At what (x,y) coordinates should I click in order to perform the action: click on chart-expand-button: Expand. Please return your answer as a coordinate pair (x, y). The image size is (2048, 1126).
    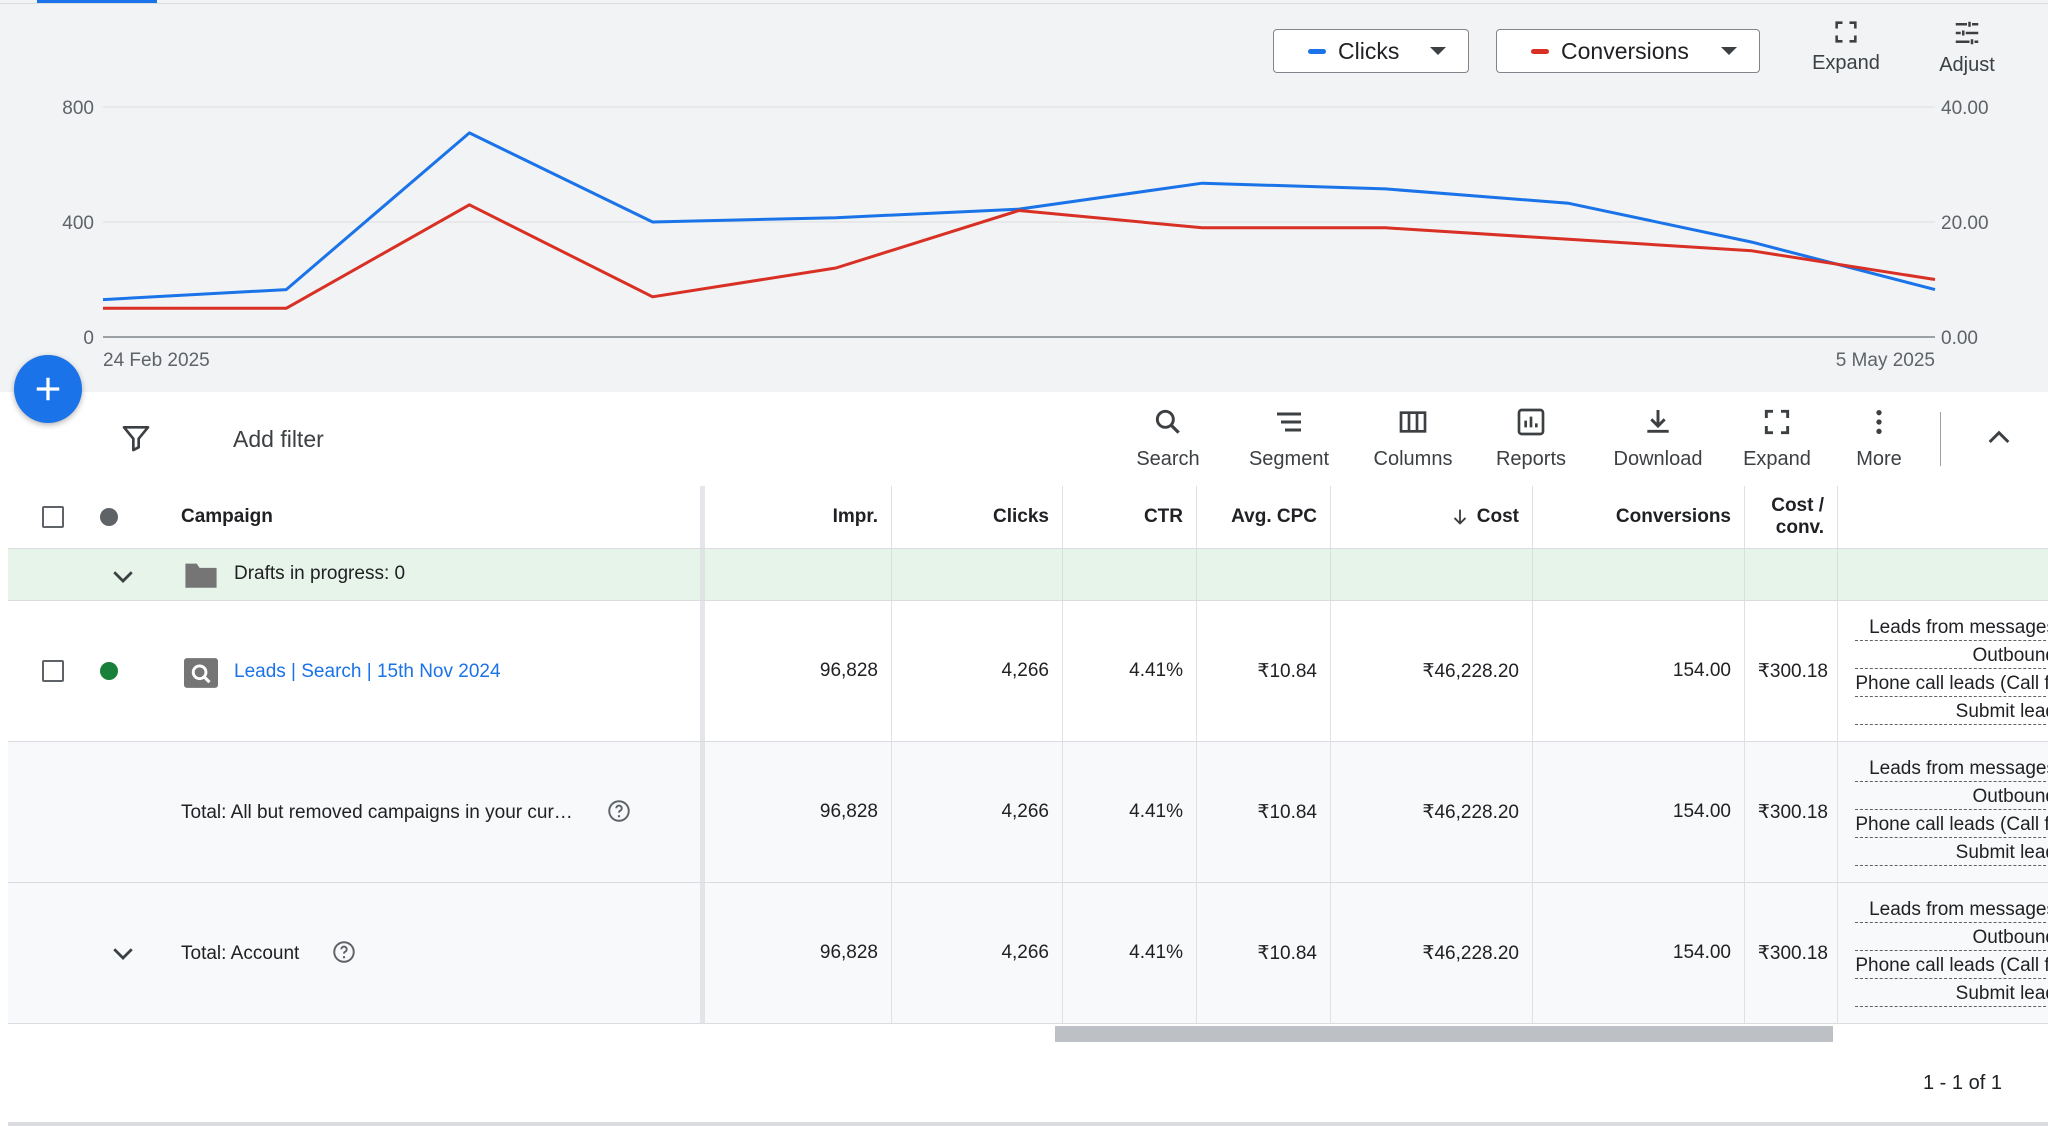
    Looking at the image, I should click on (1846, 46).